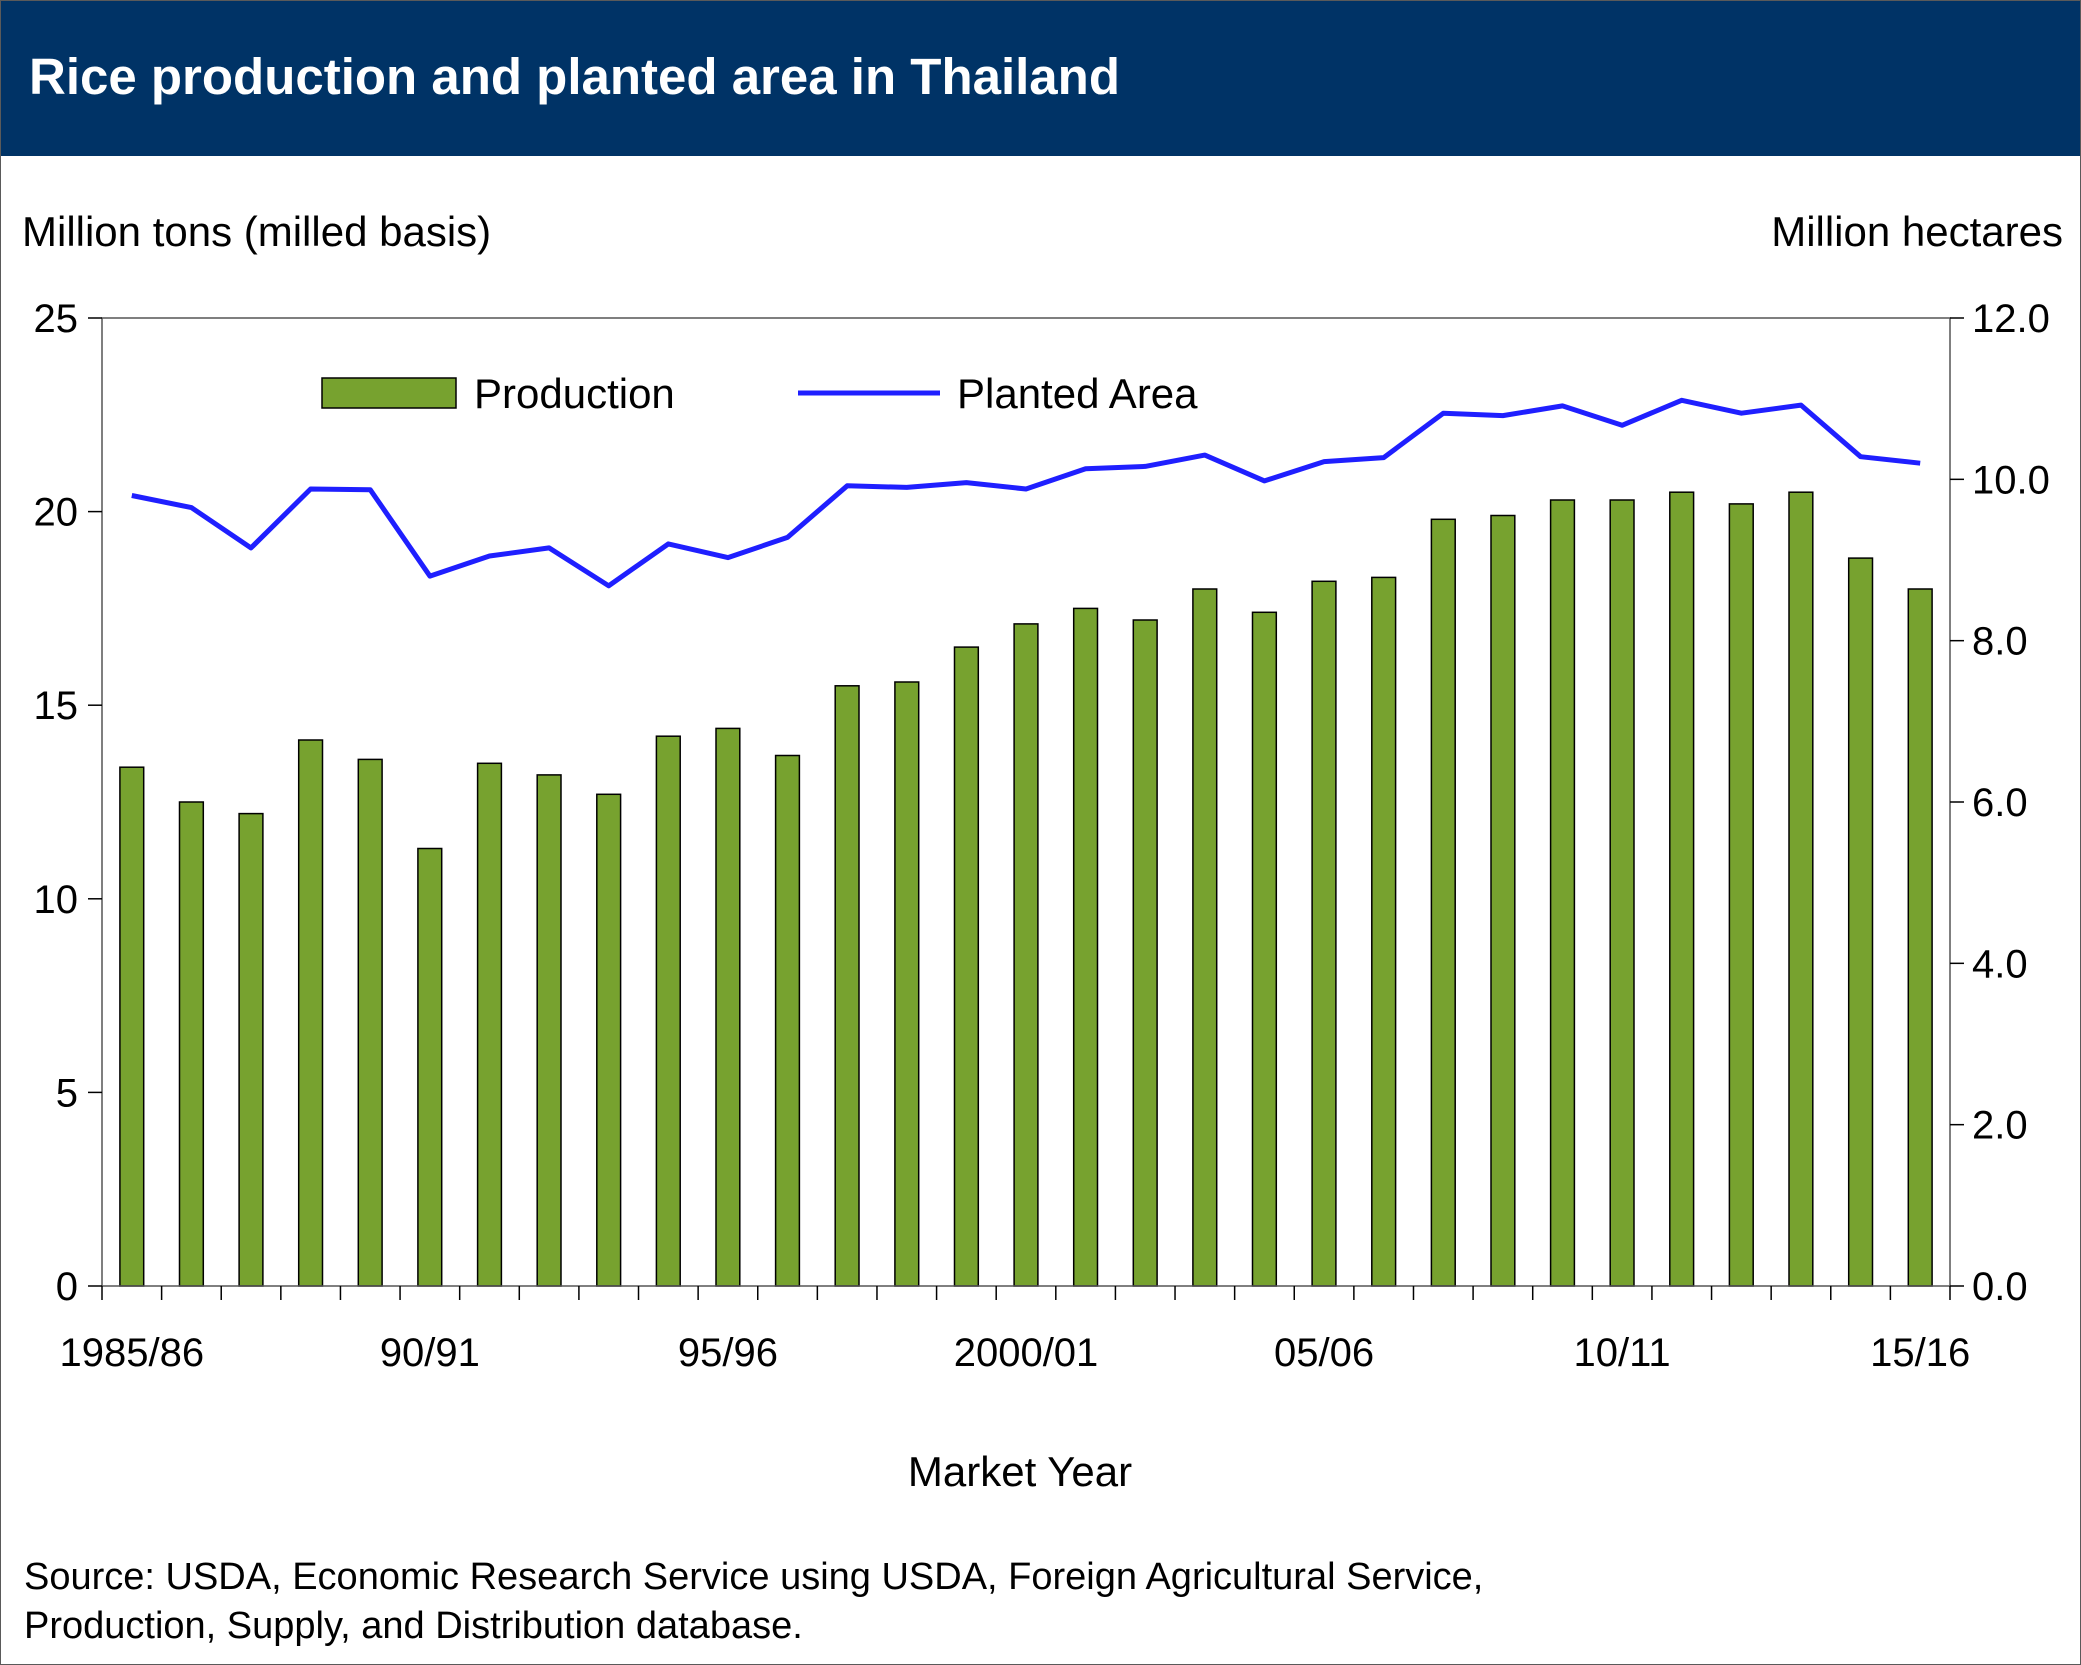 The image size is (2081, 1665). What do you see at coordinates (2000, 1126) in the screenshot?
I see `y-right-tick-label: 2.0` at bounding box center [2000, 1126].